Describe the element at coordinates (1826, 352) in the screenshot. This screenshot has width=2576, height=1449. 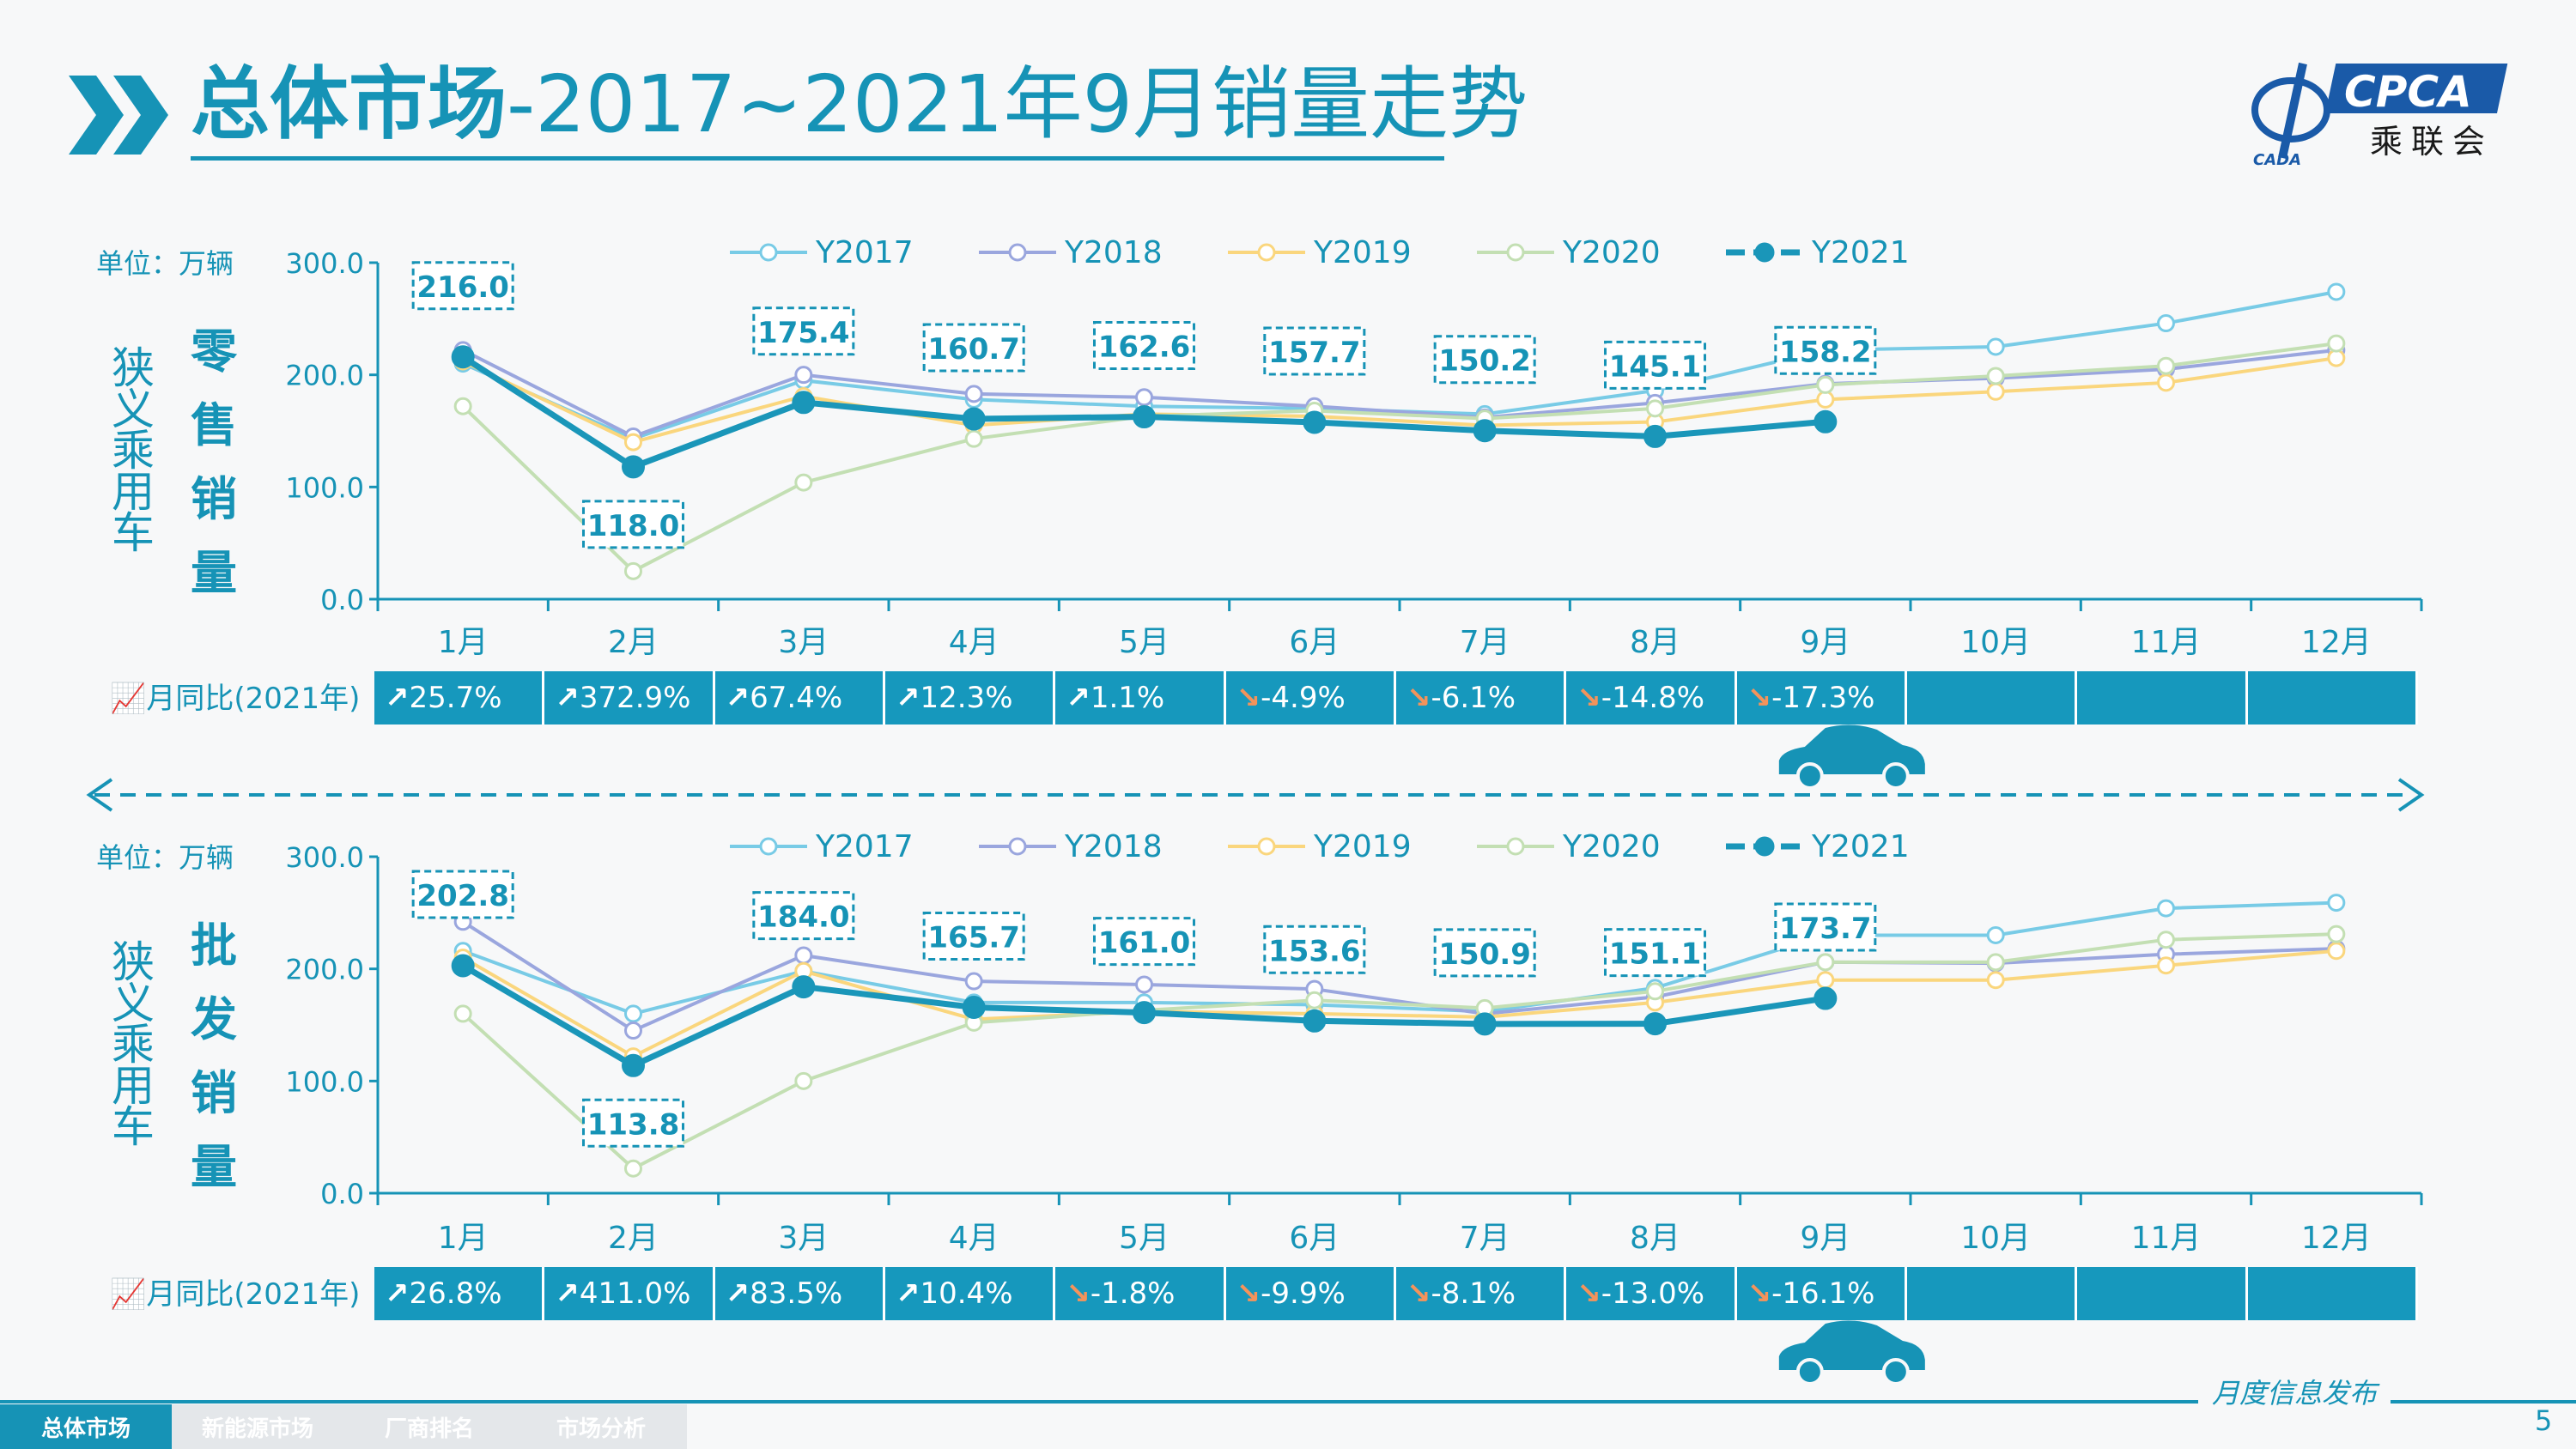
I see `data-label: 158.2` at that location.